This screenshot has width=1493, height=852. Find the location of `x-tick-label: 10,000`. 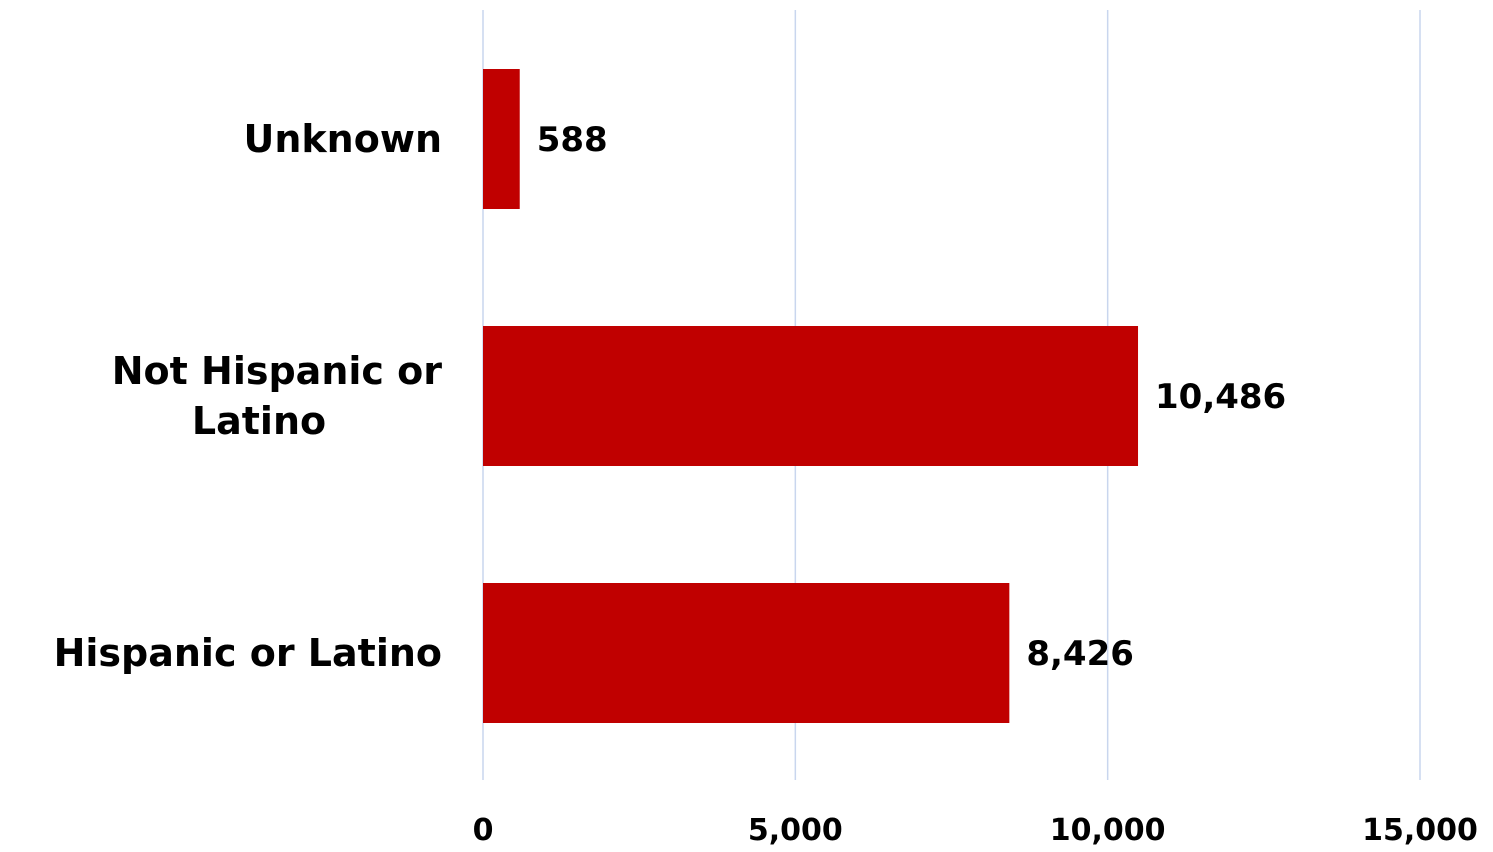

x-tick-label: 10,000 is located at coordinates (1108, 830).